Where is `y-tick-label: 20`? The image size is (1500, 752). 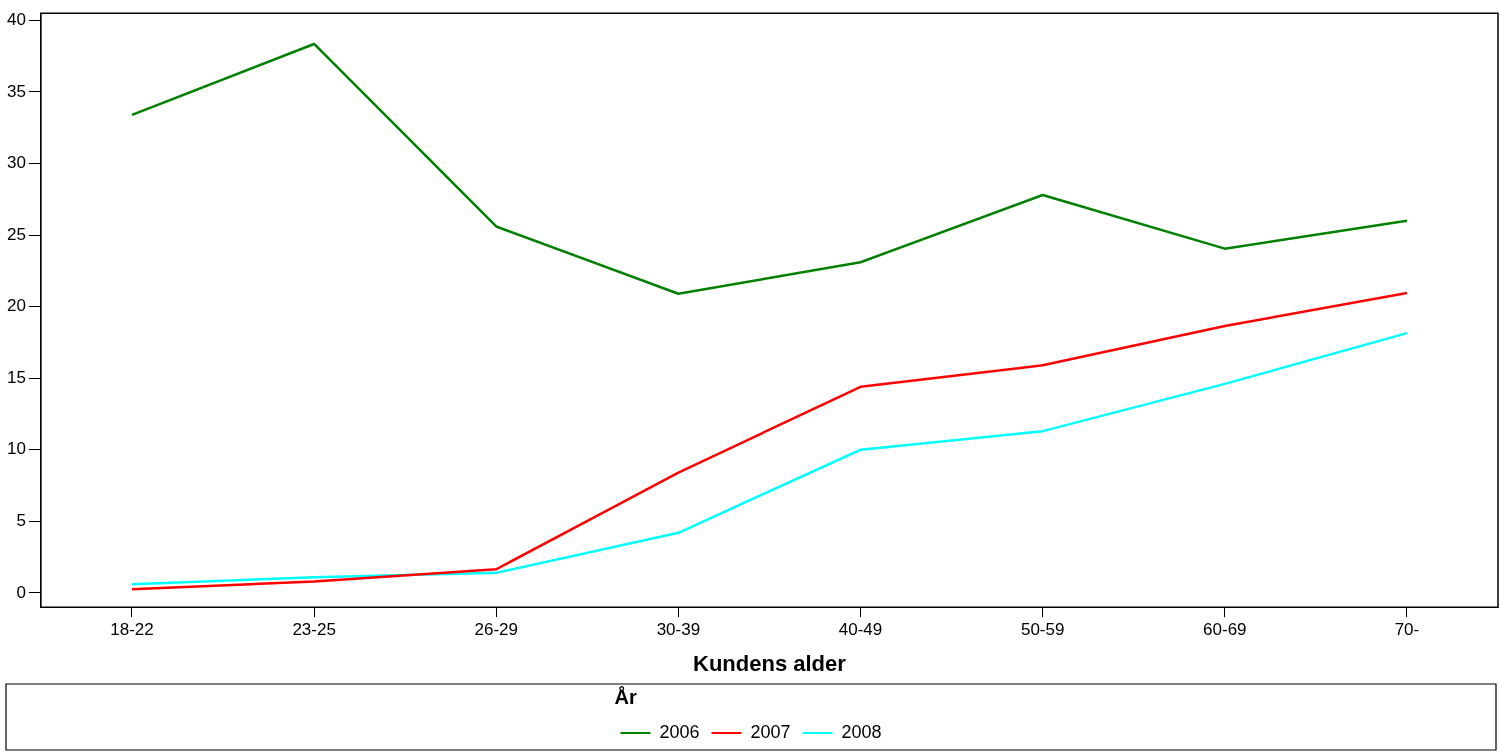
y-tick-label: 20 is located at coordinates (16, 306).